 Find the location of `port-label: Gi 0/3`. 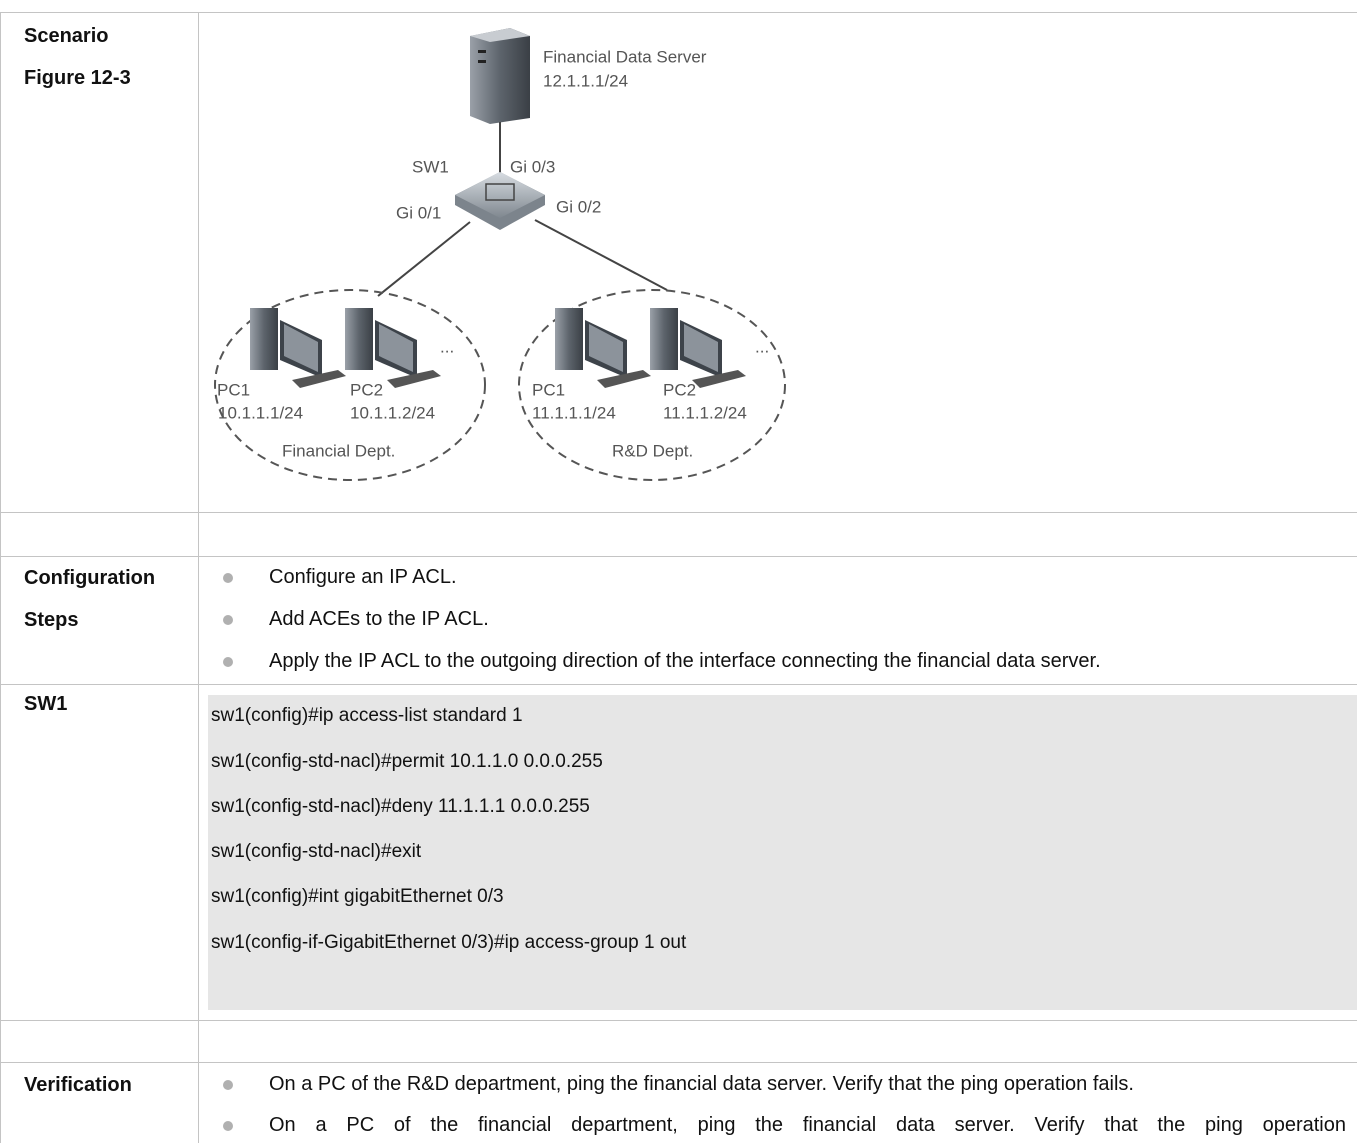

port-label: Gi 0/3 is located at coordinates (532, 166).